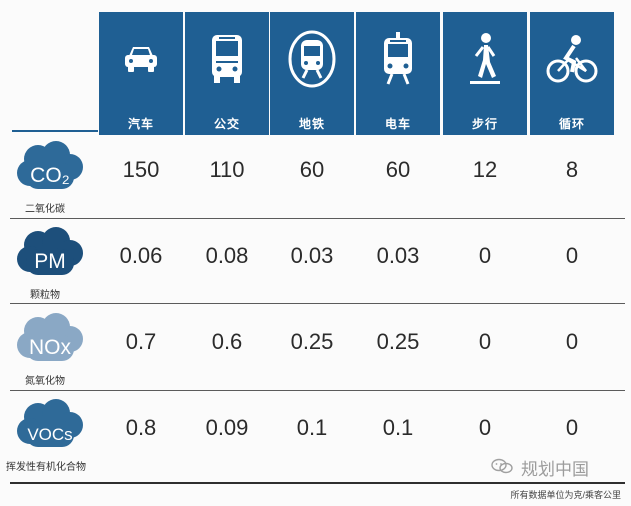 Image resolution: width=631 pixels, height=506 pixels. I want to click on header-subway: 地铁, so click(312, 73).